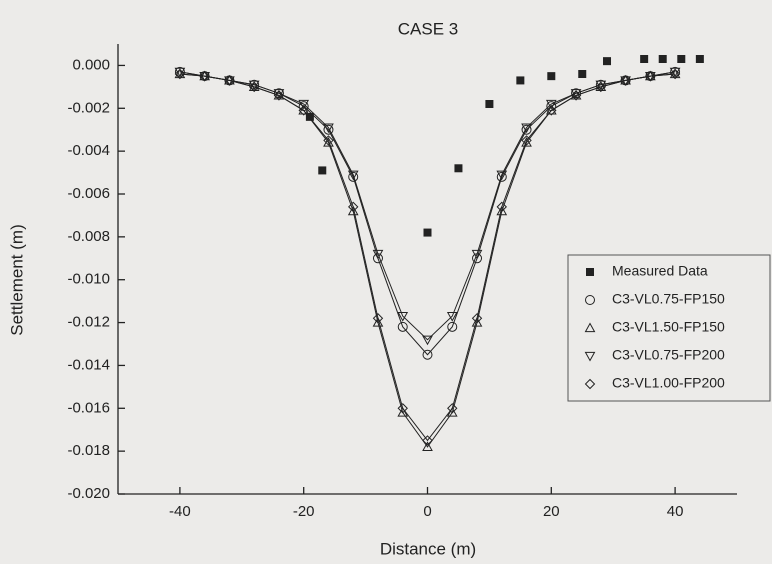  I want to click on x-tick-label: -20, so click(304, 511).